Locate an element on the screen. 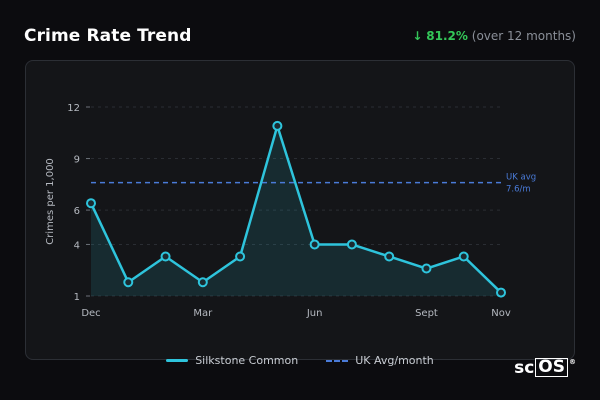  y-tick-label: 1 is located at coordinates (77, 297).